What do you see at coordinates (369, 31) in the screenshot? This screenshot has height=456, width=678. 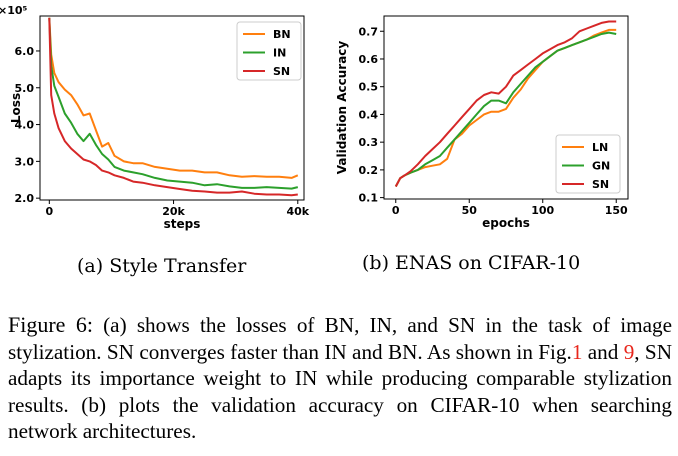 I see `y-tick-label: 0.7` at bounding box center [369, 31].